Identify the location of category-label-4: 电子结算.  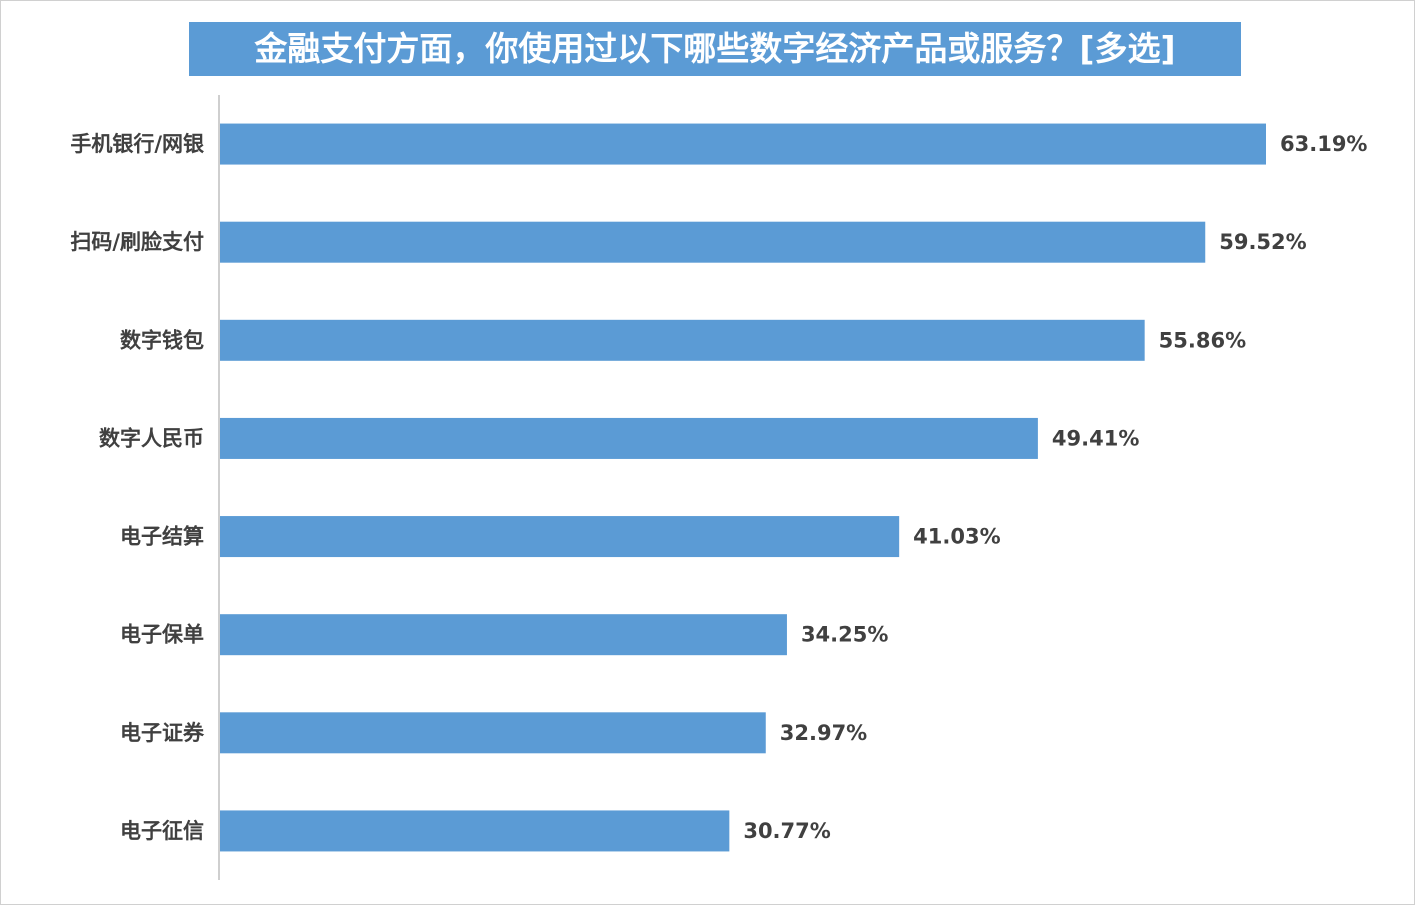
(162, 537).